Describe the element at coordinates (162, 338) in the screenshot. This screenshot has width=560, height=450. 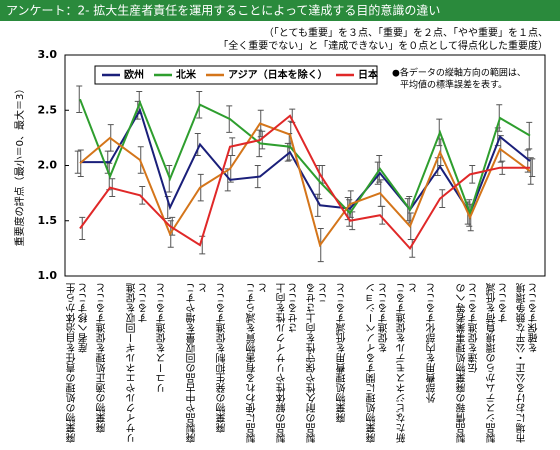
I see `x-tick-label: リユースを促進すること` at that location.